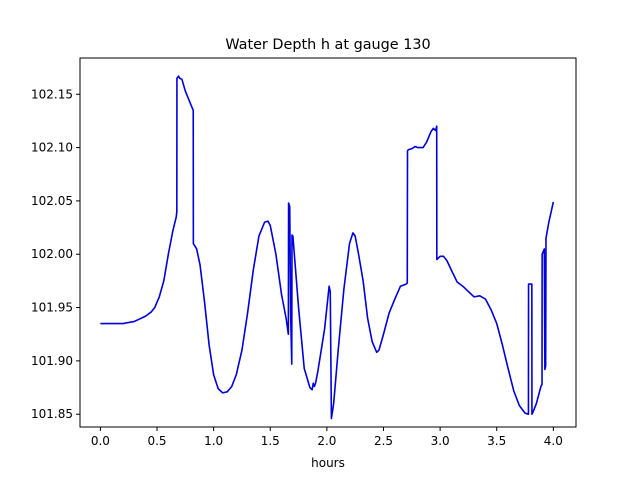  I want to click on y-tick-label: 102.10, so click(52, 148).